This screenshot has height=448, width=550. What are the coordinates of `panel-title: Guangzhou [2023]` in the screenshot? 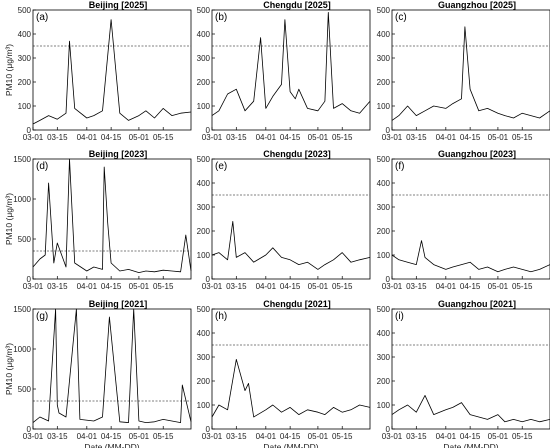 It's located at (477, 154).